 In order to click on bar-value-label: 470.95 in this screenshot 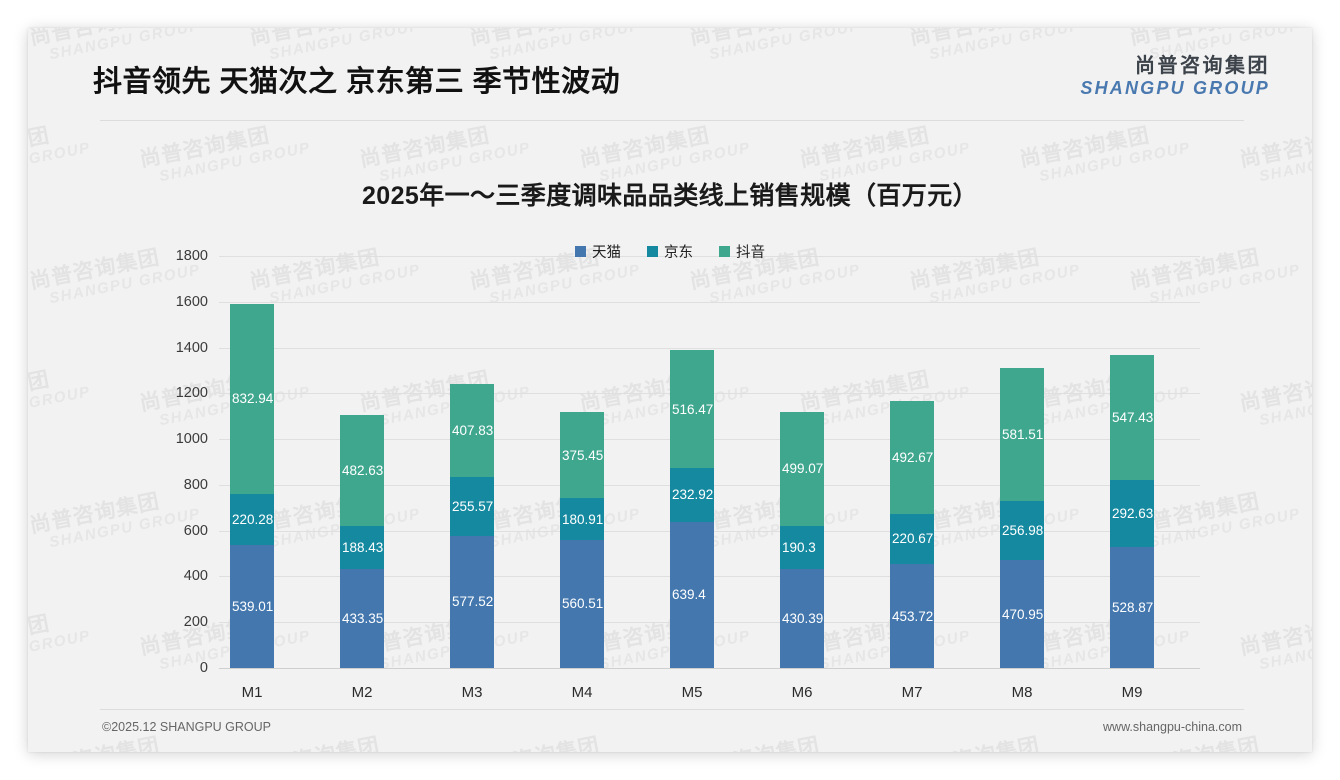, I will do `click(1023, 614)`.